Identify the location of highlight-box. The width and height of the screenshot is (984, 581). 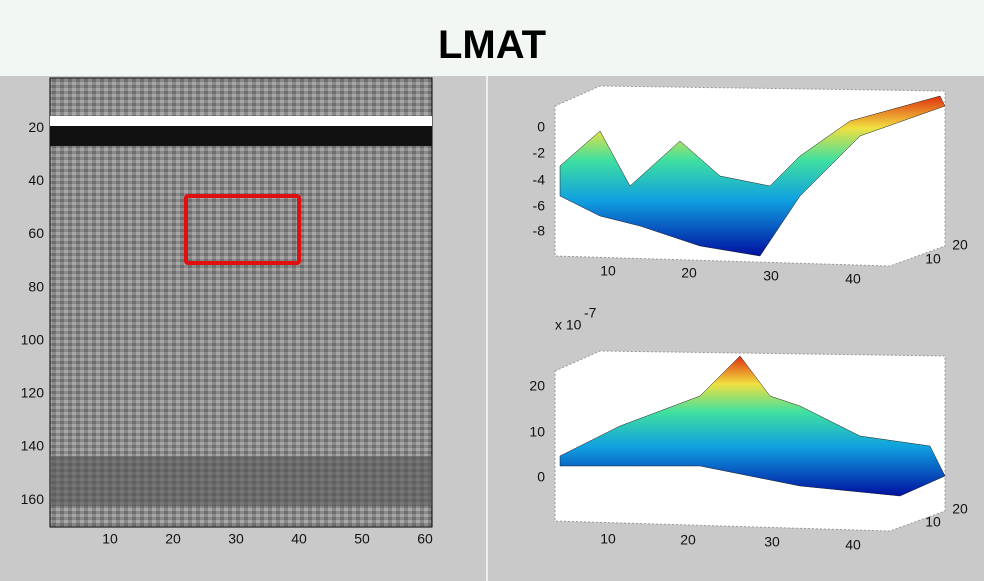
(242, 229).